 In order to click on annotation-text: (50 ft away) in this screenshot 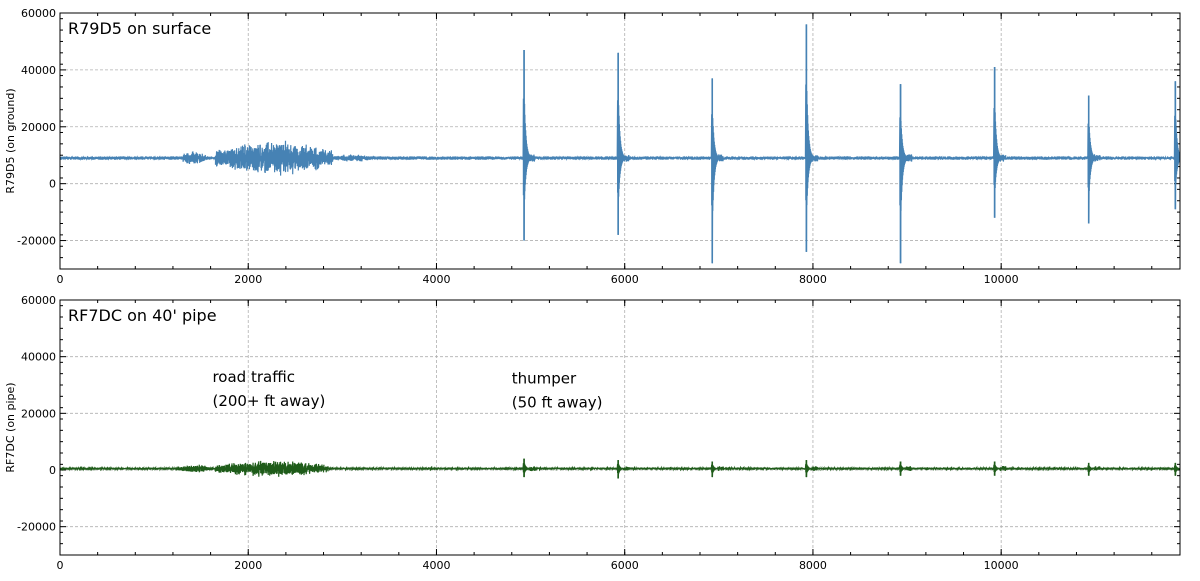, I will do `click(557, 403)`.